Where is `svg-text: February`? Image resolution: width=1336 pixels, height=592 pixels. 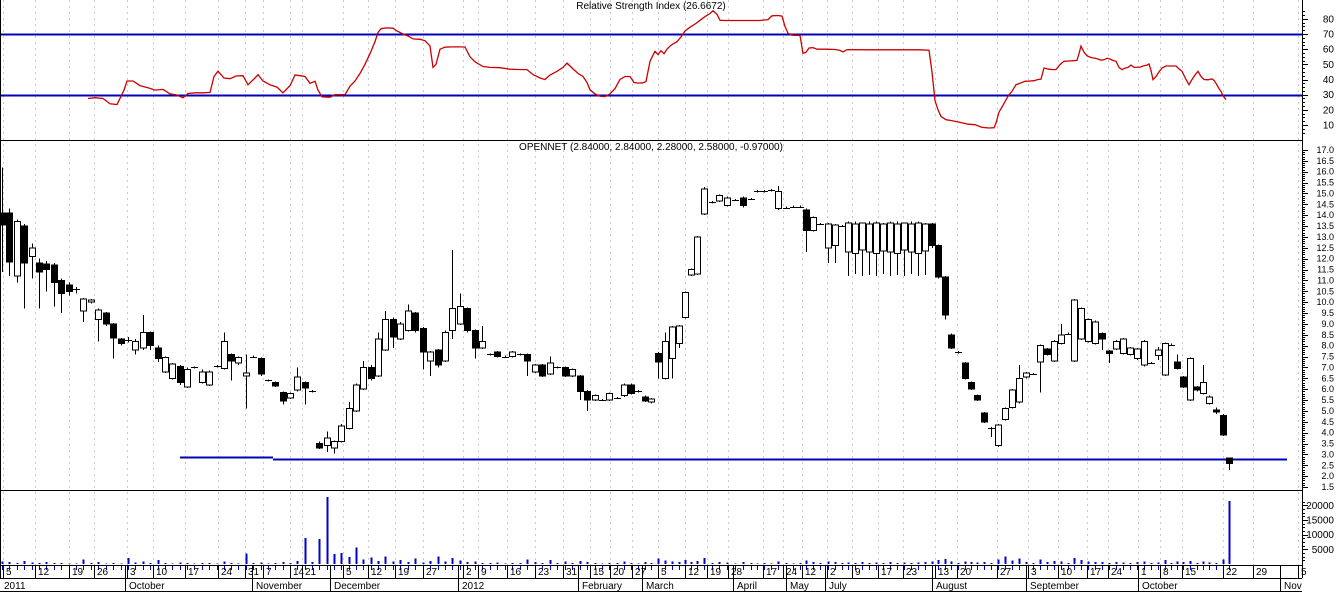
svg-text: February is located at coordinates (602, 586).